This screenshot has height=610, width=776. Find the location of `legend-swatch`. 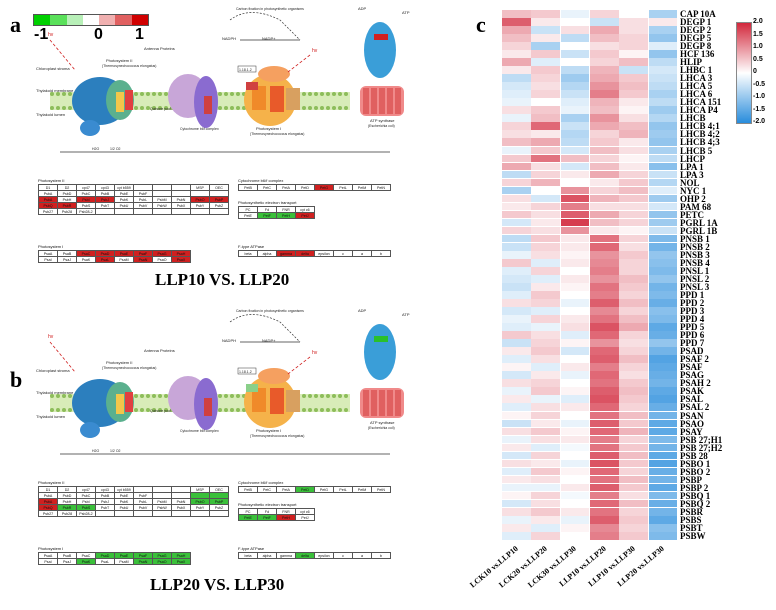

legend-swatch is located at coordinates (139, 20).